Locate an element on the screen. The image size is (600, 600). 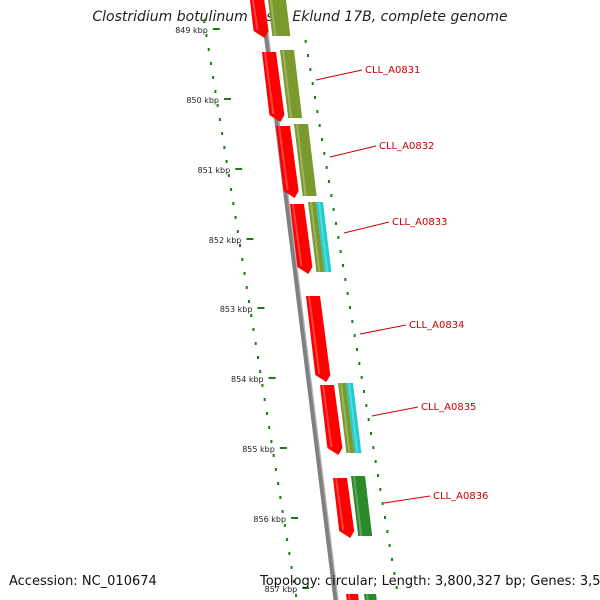
accession-footer: Accession: NC_010674 is located at coordinates (83, 581).